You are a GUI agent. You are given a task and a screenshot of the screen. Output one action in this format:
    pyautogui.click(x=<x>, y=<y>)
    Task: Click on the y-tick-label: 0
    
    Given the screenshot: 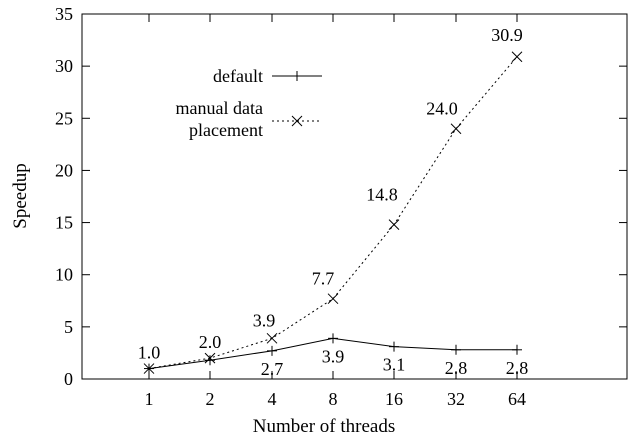 What is the action you would take?
    pyautogui.click(x=68, y=379)
    